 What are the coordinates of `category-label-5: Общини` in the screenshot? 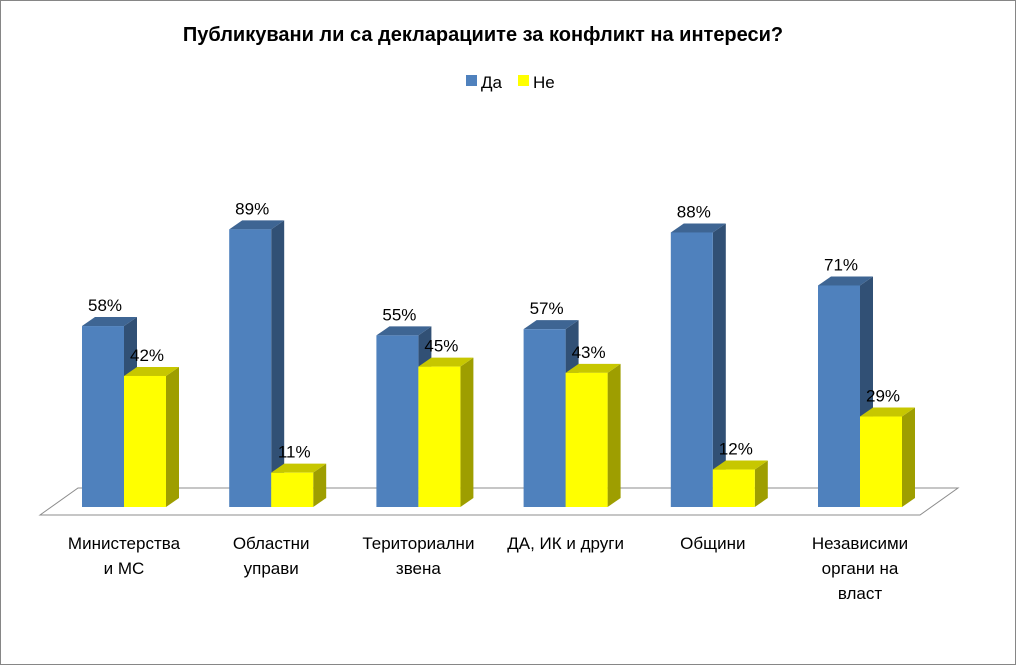 It's located at (712, 543).